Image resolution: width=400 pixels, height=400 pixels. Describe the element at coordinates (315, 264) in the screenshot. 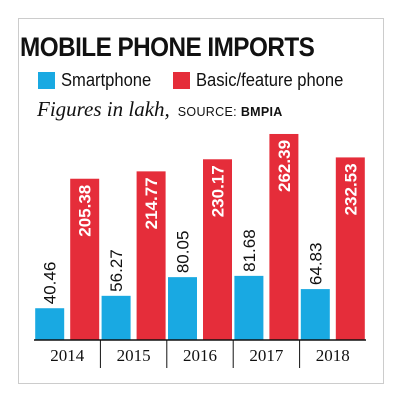

I see `value-label-smartphone-2018: 64.83` at that location.